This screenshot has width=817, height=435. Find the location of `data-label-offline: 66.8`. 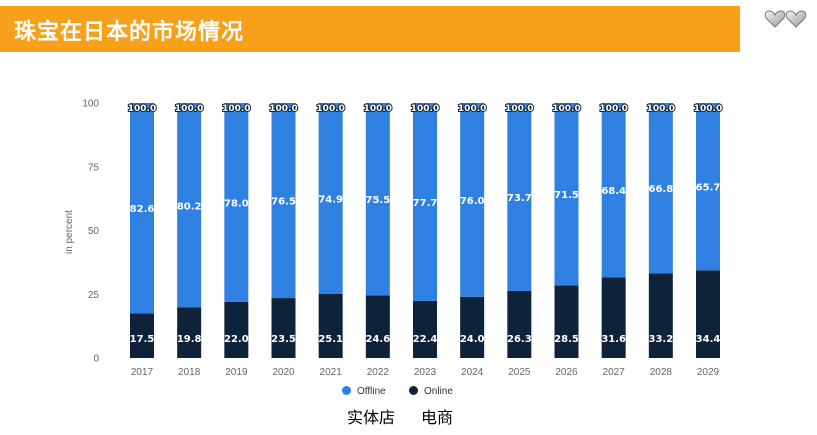

data-label-offline: 66.8 is located at coordinates (660, 189).